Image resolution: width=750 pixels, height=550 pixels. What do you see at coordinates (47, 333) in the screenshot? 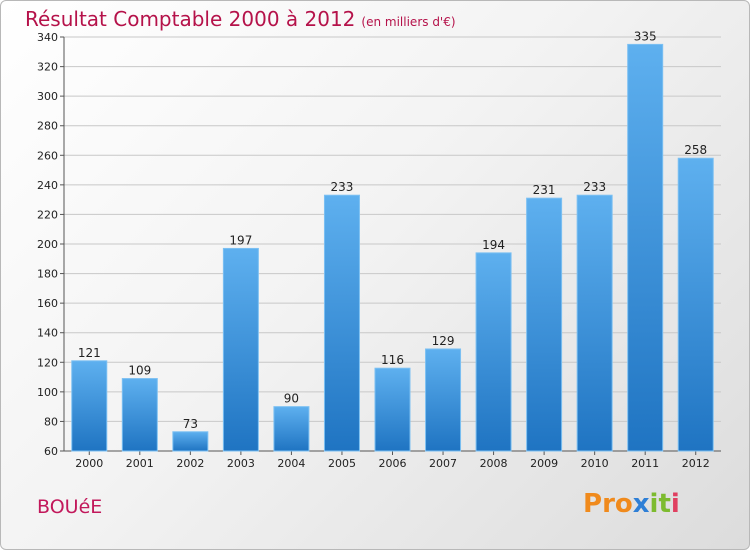
I see `y-tick-label: 140` at bounding box center [47, 333].